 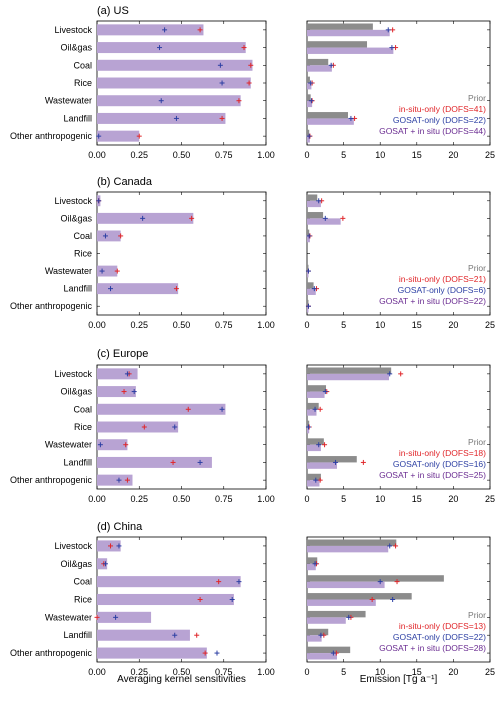 What do you see at coordinates (181, 679) in the screenshot?
I see `x-axis-label-left: Averaging kernel sensitivities` at bounding box center [181, 679].